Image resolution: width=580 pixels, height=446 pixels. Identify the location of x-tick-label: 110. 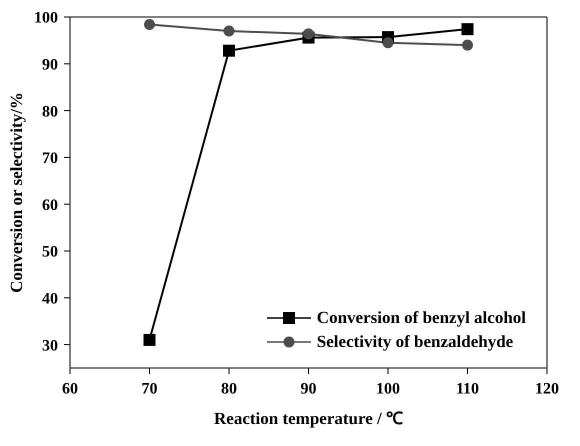
(468, 389).